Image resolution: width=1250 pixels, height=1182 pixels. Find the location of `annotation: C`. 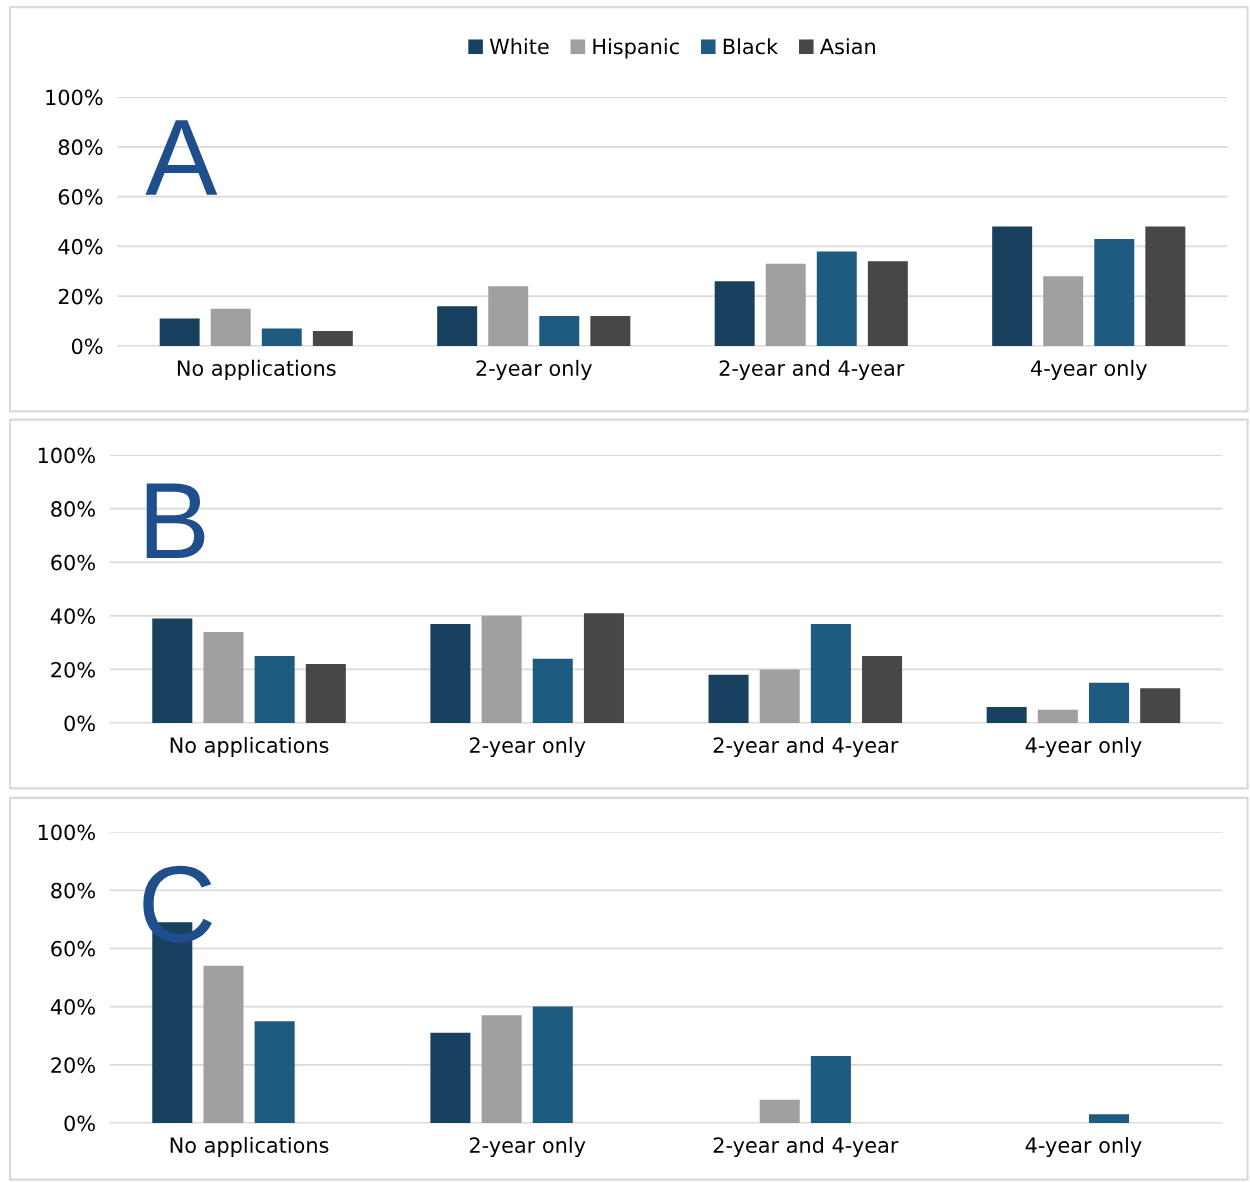

annotation: C is located at coordinates (177, 904).